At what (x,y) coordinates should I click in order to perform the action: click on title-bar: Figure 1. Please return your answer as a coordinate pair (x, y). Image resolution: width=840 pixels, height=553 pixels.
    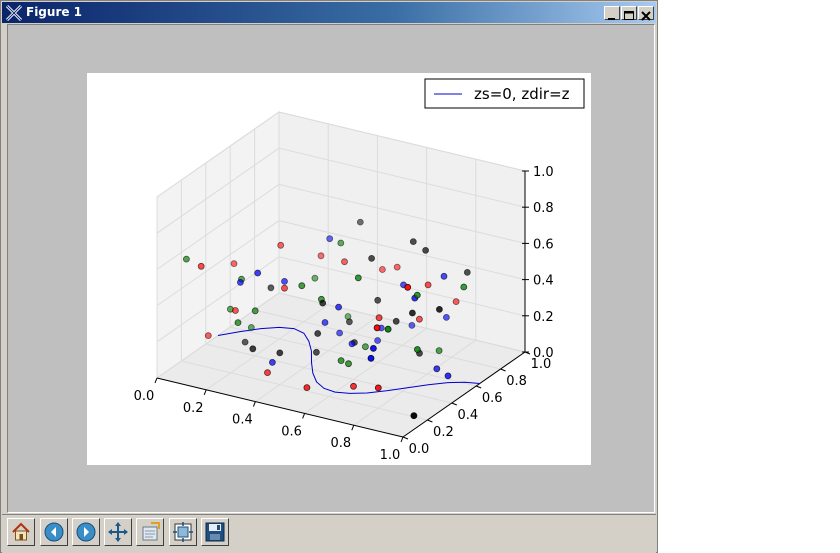
    Looking at the image, I should click on (329, 12).